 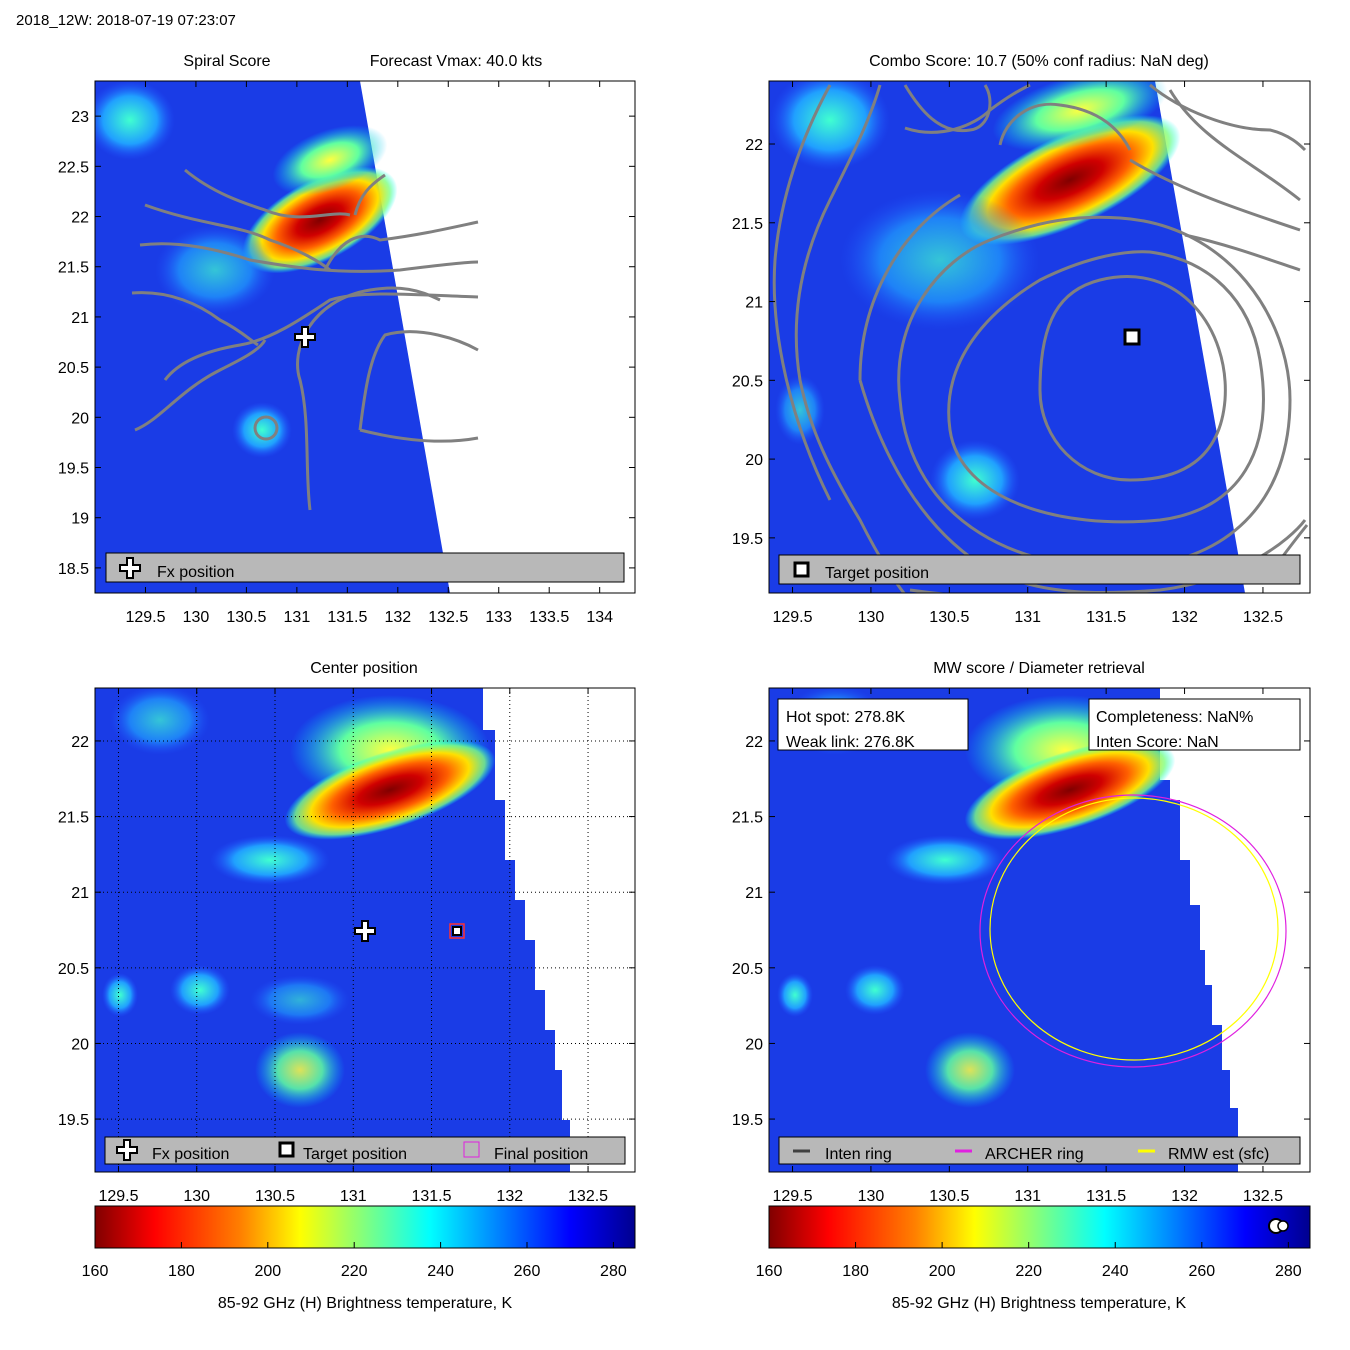 What do you see at coordinates (1039, 569) in the screenshot?
I see `combo-legend: Target position` at bounding box center [1039, 569].